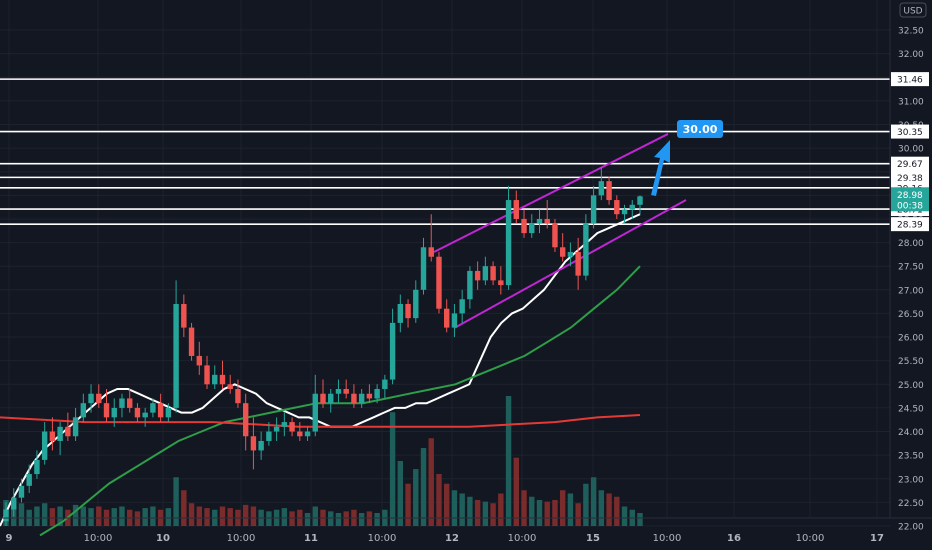 The width and height of the screenshot is (932, 550). What do you see at coordinates (911, 528) in the screenshot?
I see `y-tick-label: 22.00` at bounding box center [911, 528].